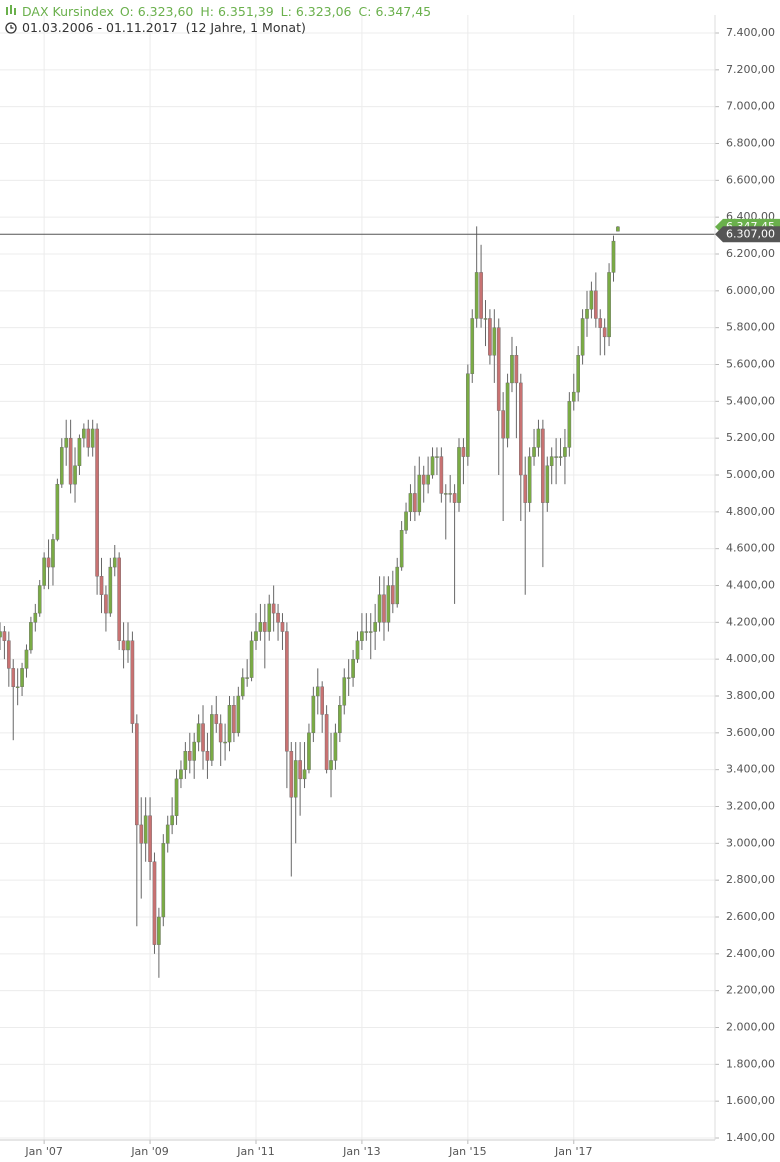  What do you see at coordinates (361, 1151) in the screenshot?
I see `x-tick-label: Jan '13` at bounding box center [361, 1151].